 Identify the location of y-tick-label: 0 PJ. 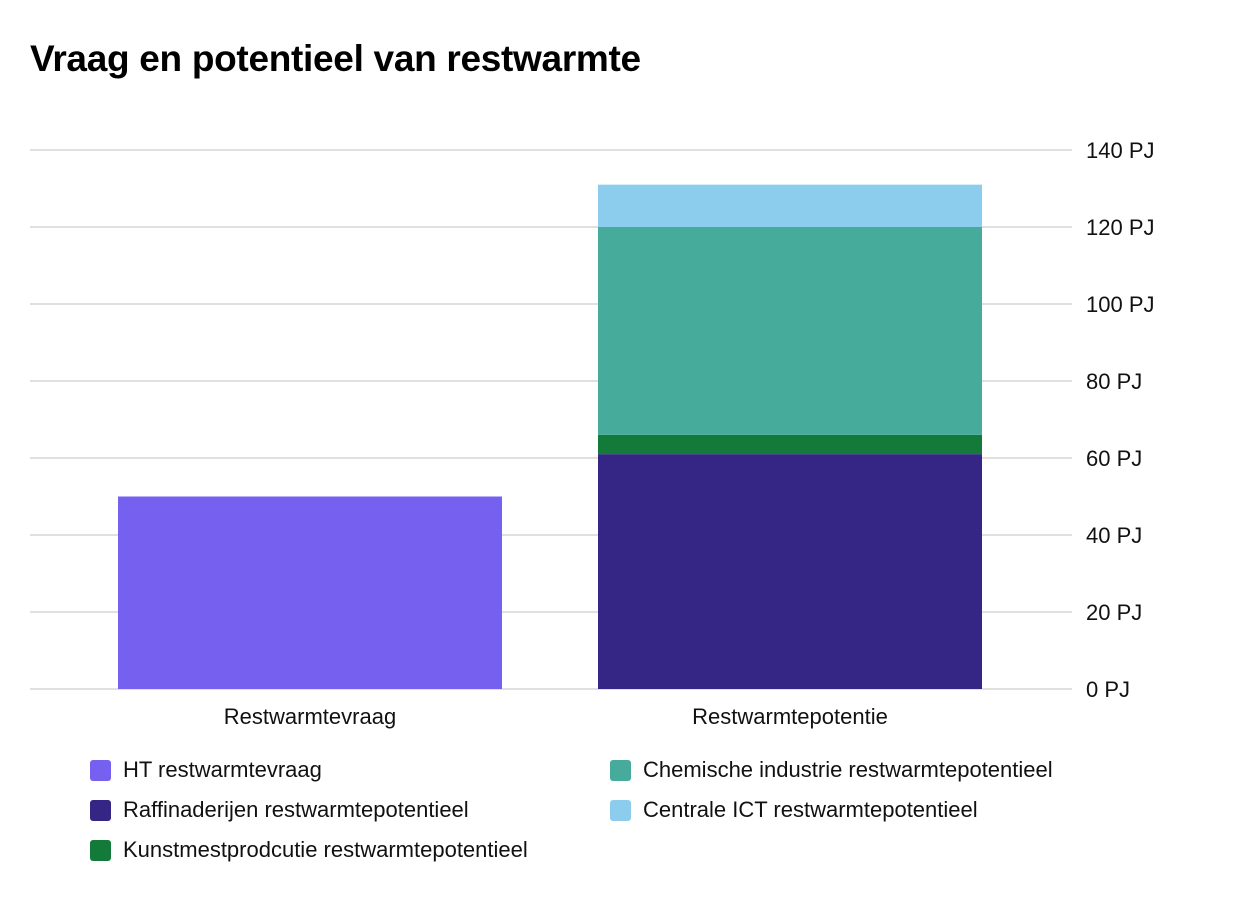
(1108, 689).